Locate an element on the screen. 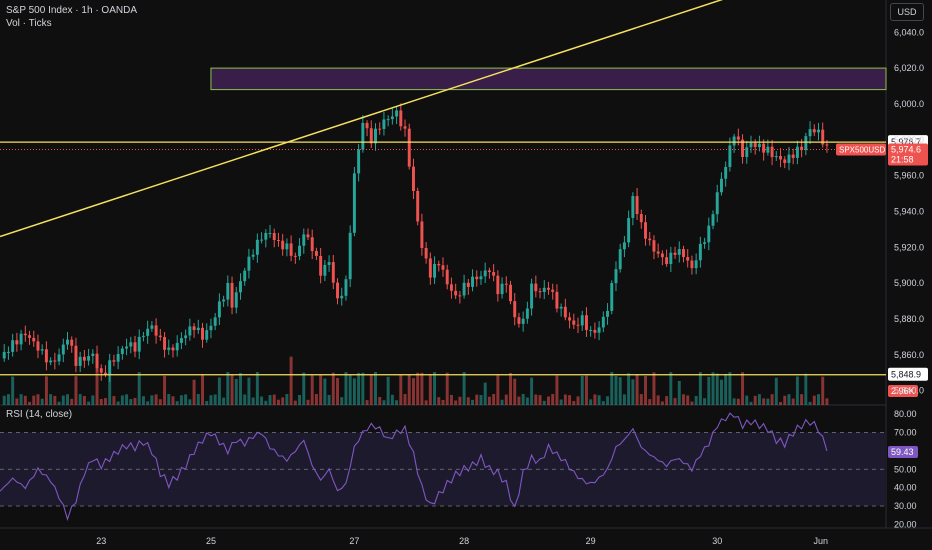  last-price-label: 5,974.6 is located at coordinates (906, 149).